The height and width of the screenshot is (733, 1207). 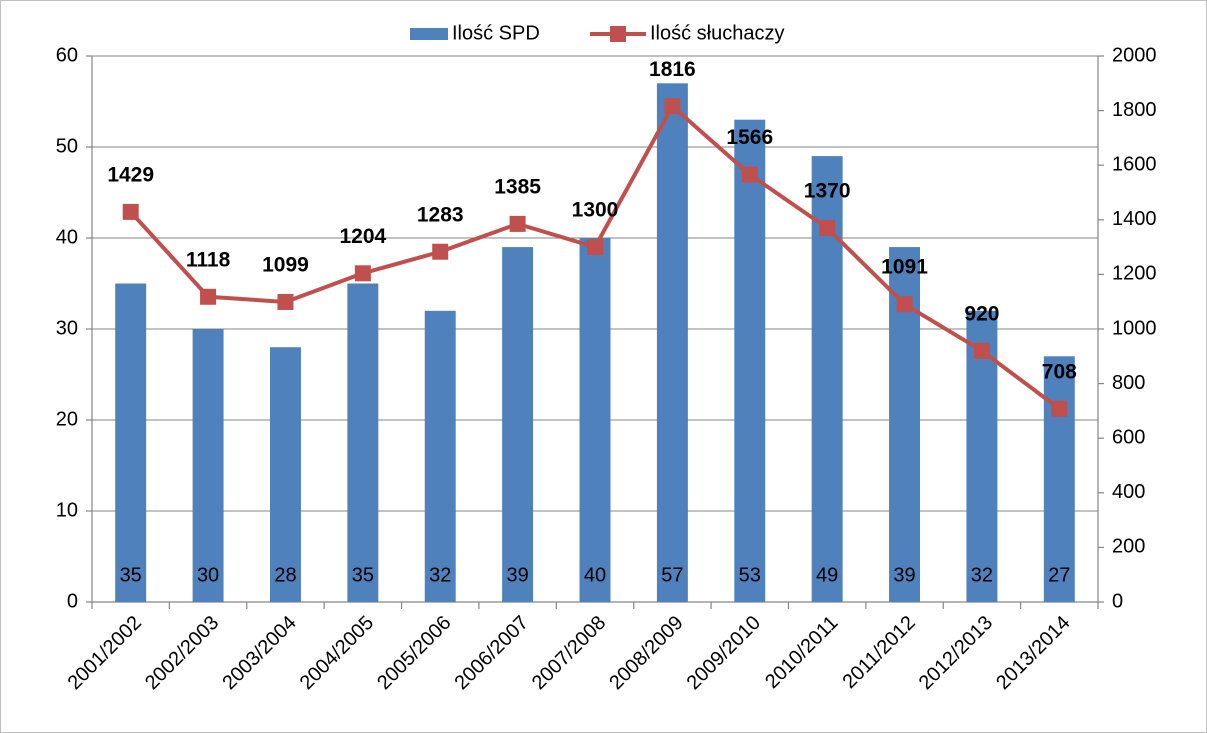 What do you see at coordinates (337, 653) in the screenshot?
I see `x-tick-label: 2004/2005` at bounding box center [337, 653].